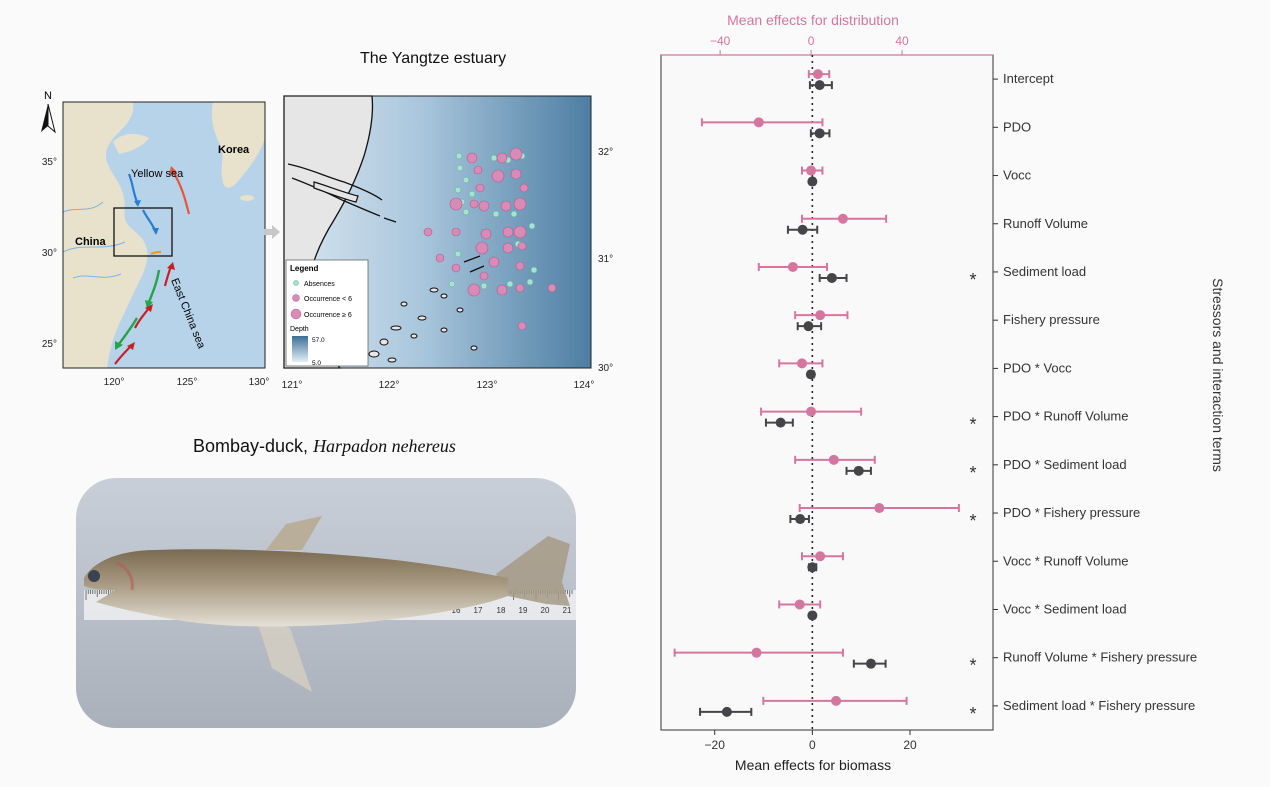 The width and height of the screenshot is (1270, 787). What do you see at coordinates (813, 765) in the screenshot?
I see `bottom-axis-title: Mean effects for biomass` at bounding box center [813, 765].